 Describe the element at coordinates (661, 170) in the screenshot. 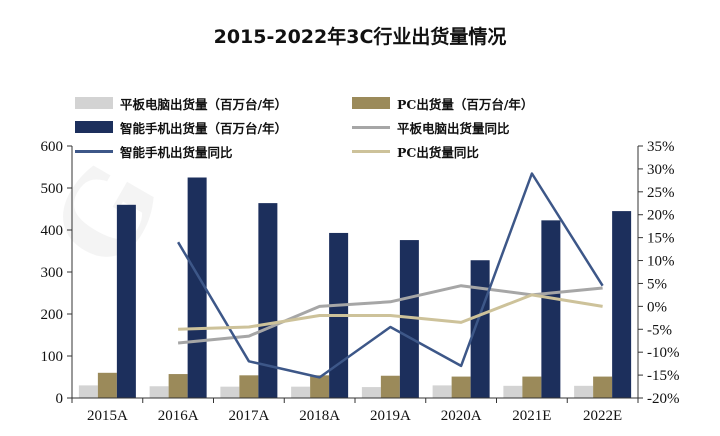

I see `y2-tick-label: 30%` at that location.